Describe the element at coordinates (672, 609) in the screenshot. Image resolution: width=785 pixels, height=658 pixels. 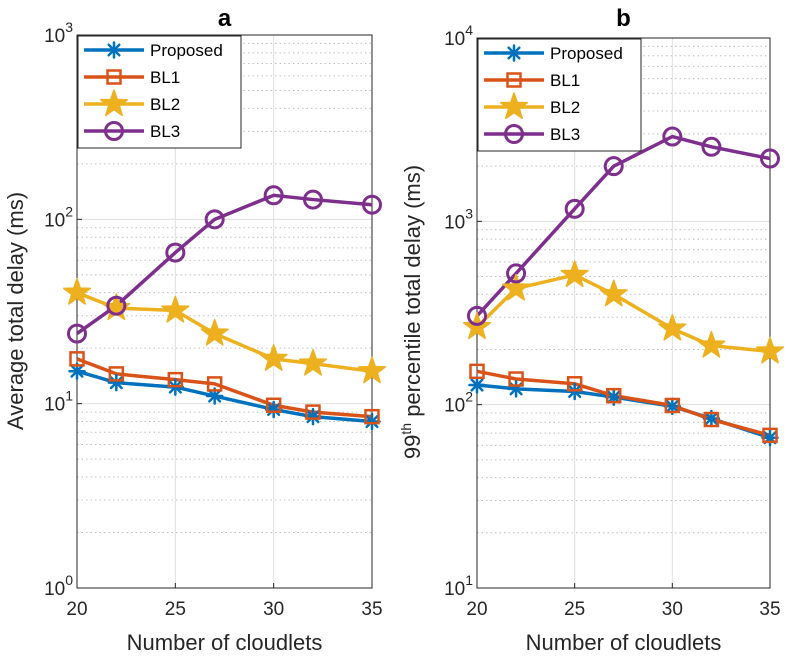
I see `panel-b-xtick-label: 30` at that location.